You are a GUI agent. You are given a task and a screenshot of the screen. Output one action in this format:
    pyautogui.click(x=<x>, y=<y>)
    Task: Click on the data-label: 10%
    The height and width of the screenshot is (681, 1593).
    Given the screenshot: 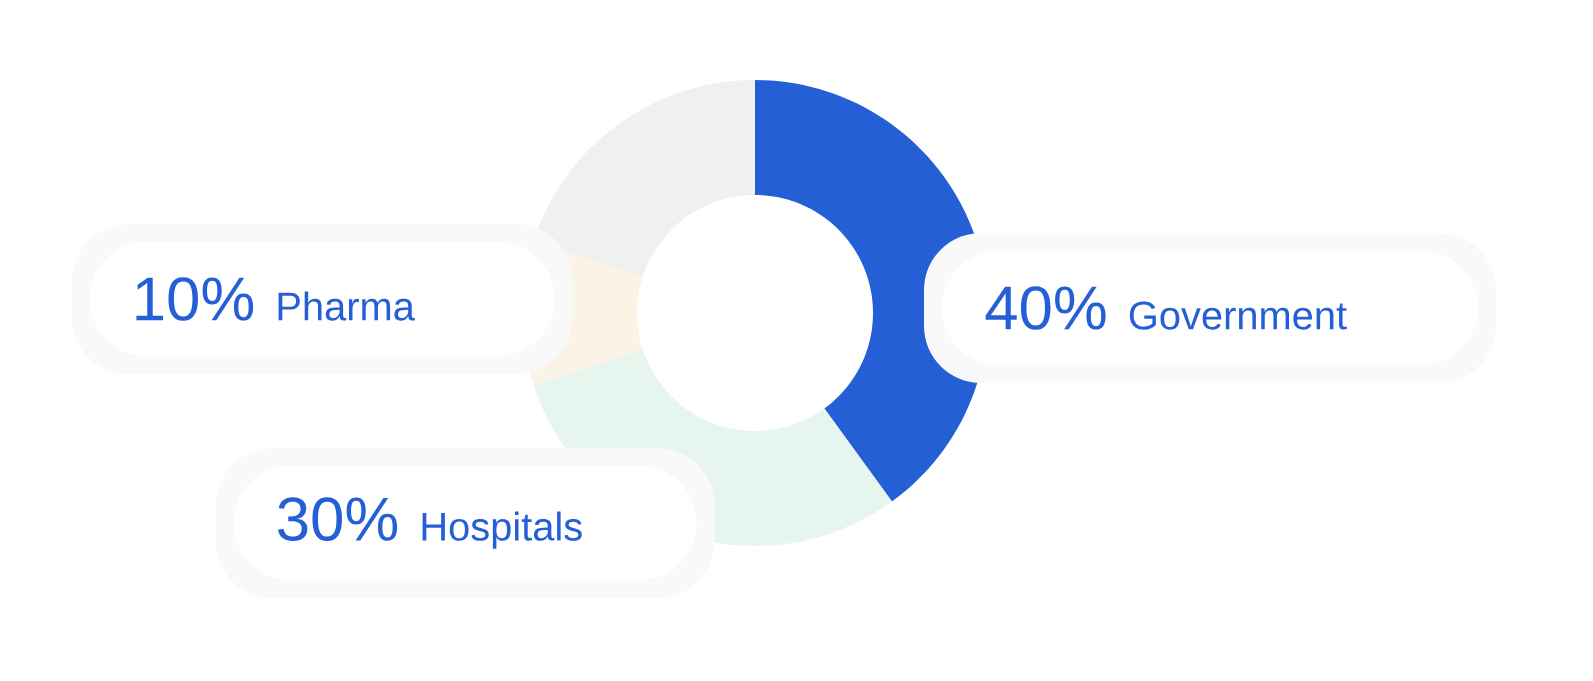 What is the action you would take?
    pyautogui.click(x=195, y=299)
    